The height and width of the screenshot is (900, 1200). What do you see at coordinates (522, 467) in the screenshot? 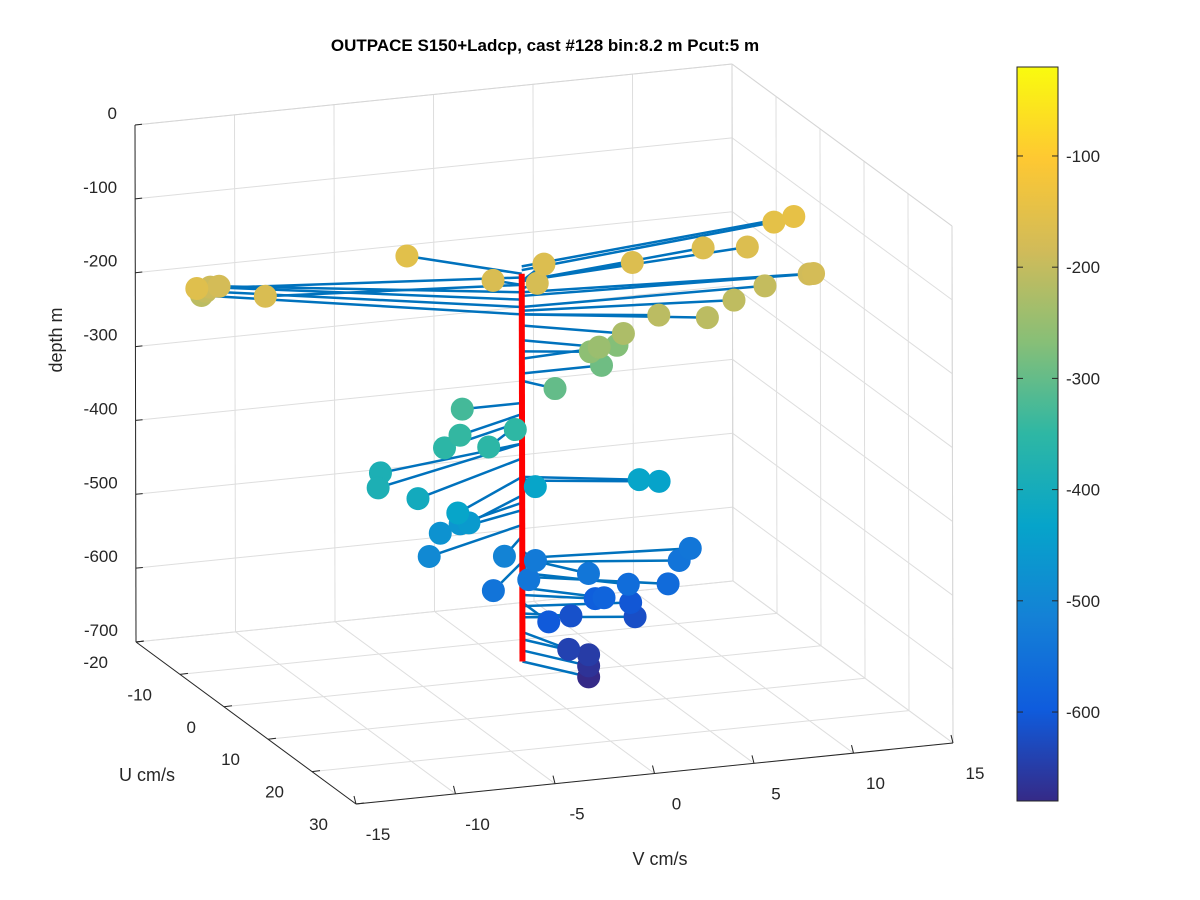
I see `reference-line` at bounding box center [522, 467].